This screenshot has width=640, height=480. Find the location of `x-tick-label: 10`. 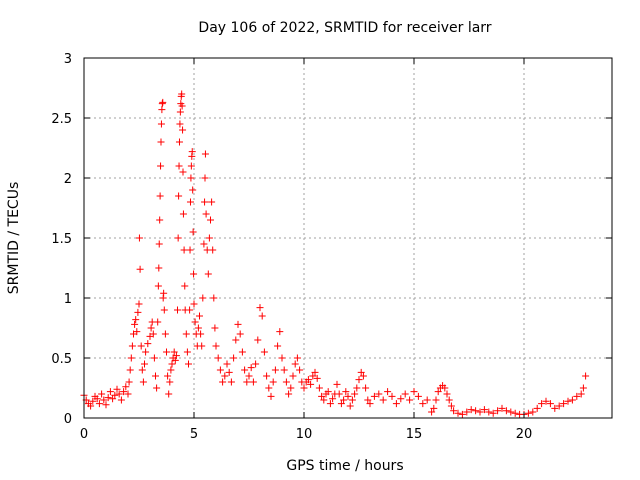

x-tick-label: 10 is located at coordinates (304, 434).